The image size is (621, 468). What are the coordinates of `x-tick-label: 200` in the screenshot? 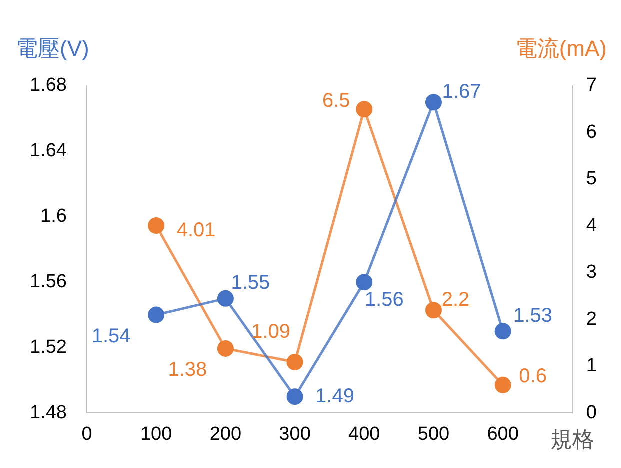 It's located at (226, 434).